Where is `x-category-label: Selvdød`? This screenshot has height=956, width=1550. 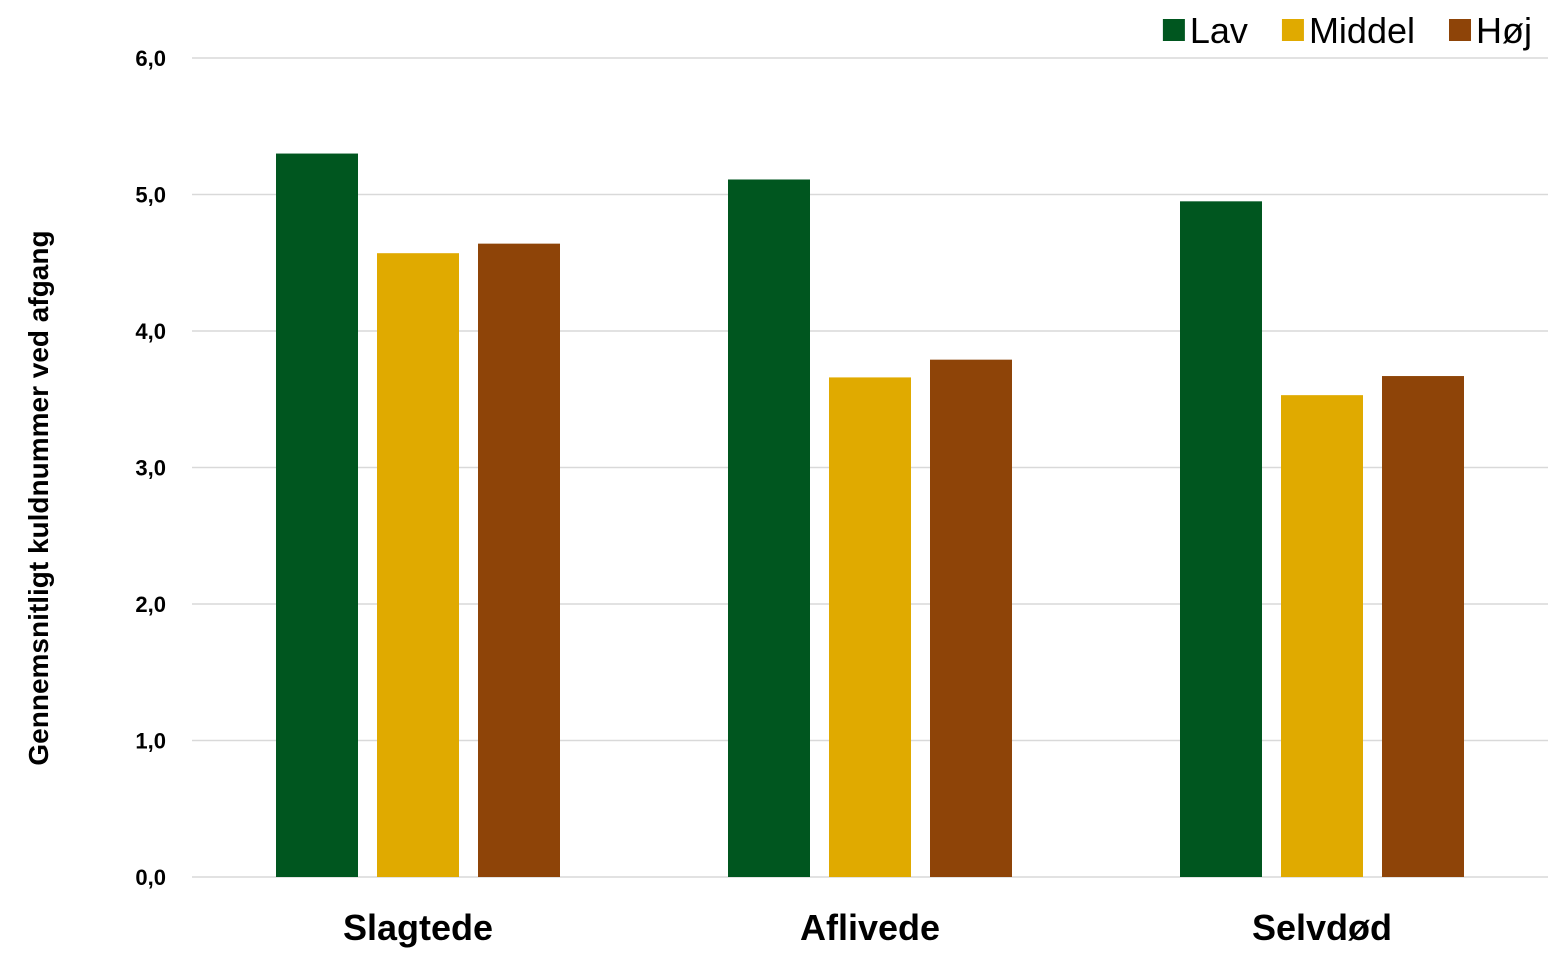 x-category-label: Selvdød is located at coordinates (1322, 927).